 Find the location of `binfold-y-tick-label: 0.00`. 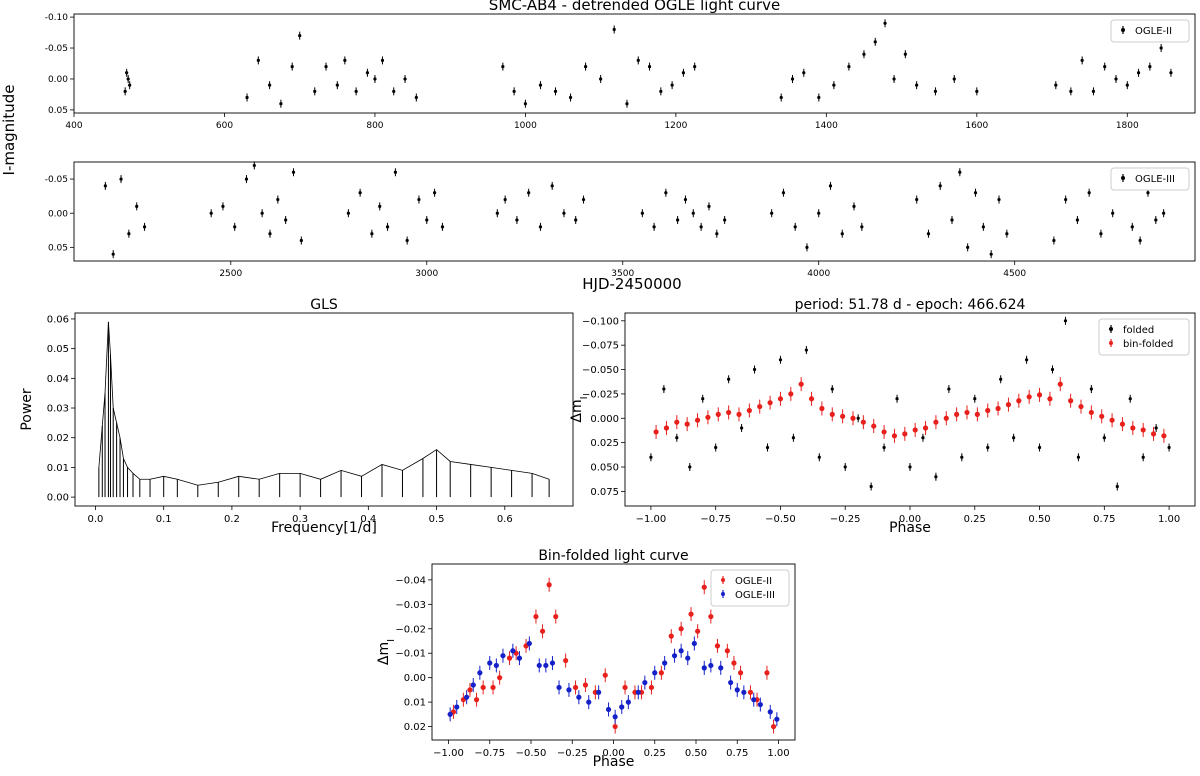

binfold-y-tick-label: 0.00 is located at coordinates (415, 678).